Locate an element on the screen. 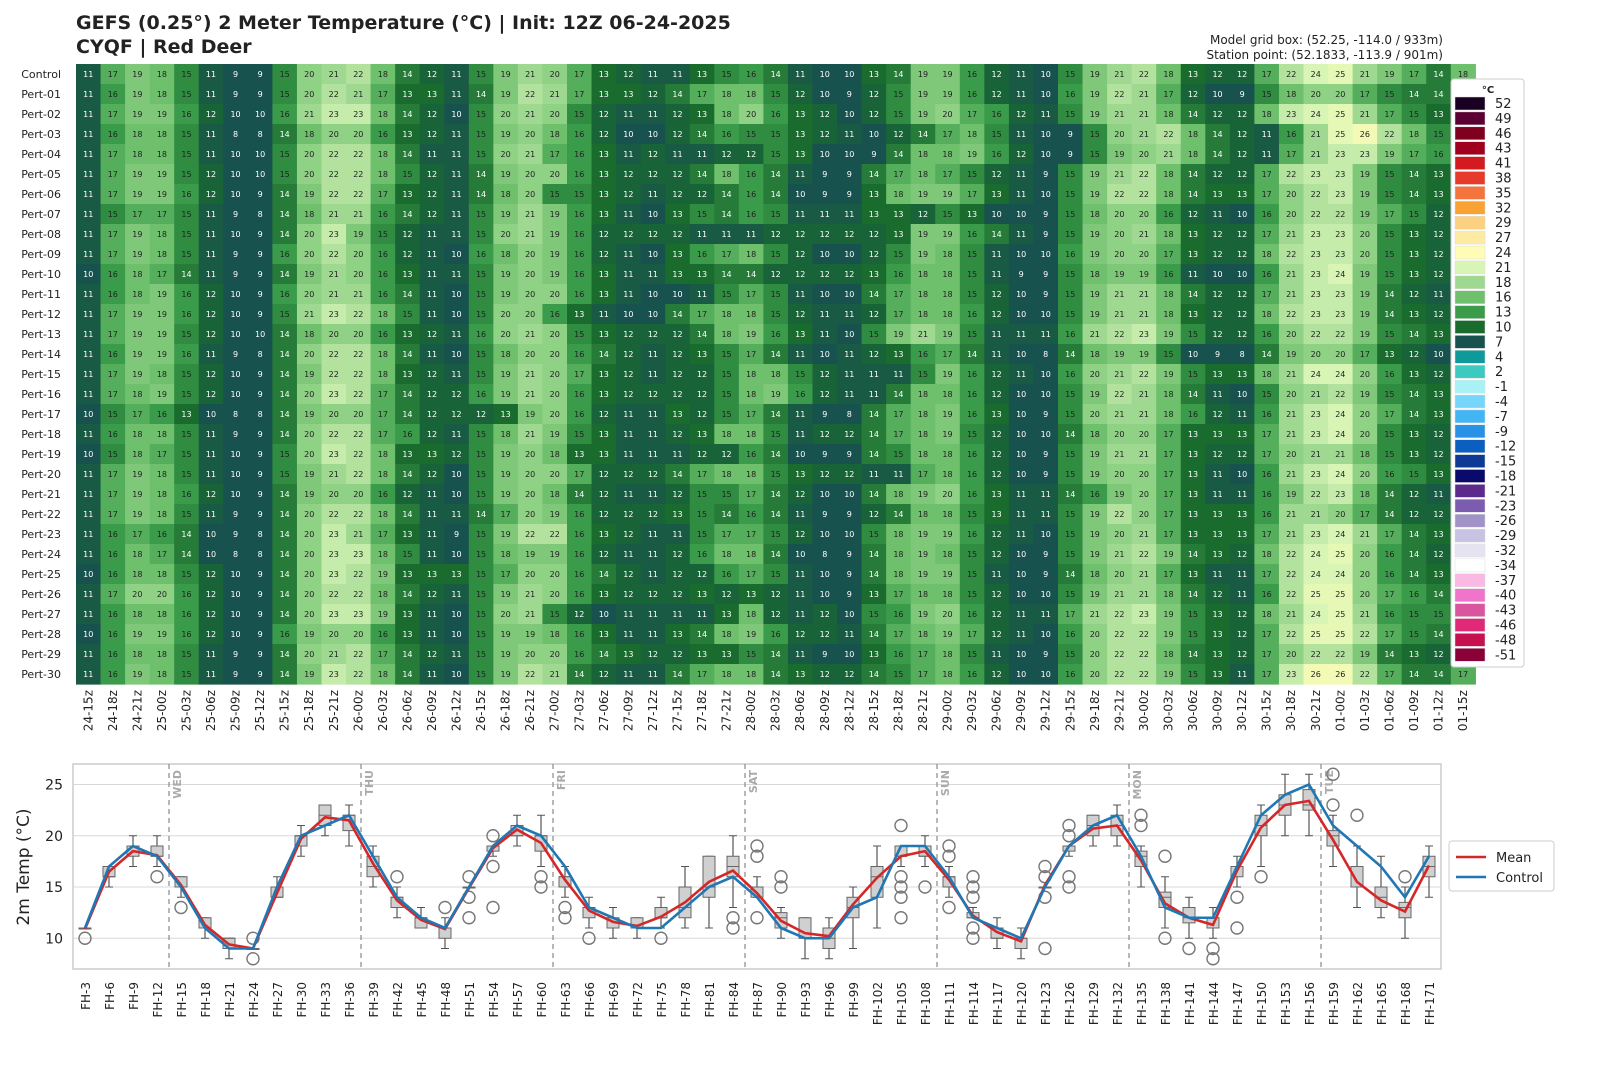  x-tick-label: FH-102 is located at coordinates (878, 1003).